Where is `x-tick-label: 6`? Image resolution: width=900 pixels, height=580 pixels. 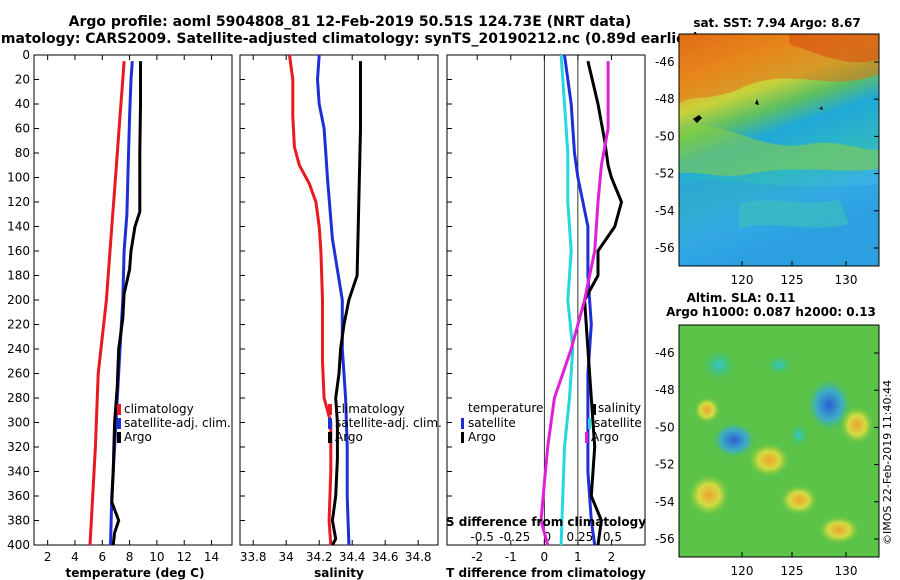 x-tick-label: 6 is located at coordinates (102, 557).